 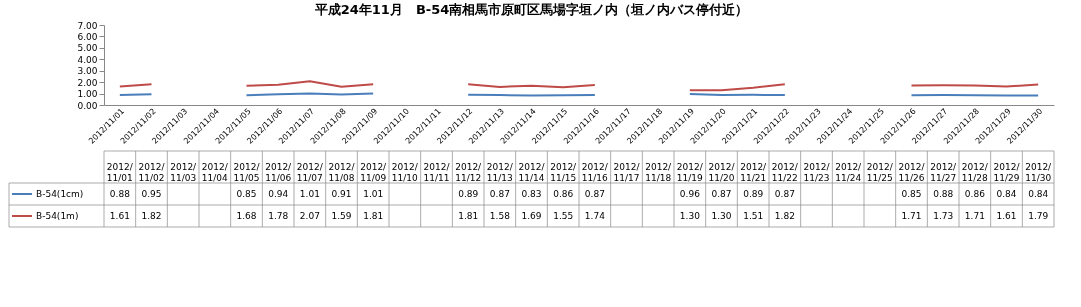 I want to click on data-label: 0.83, so click(x=531, y=194).